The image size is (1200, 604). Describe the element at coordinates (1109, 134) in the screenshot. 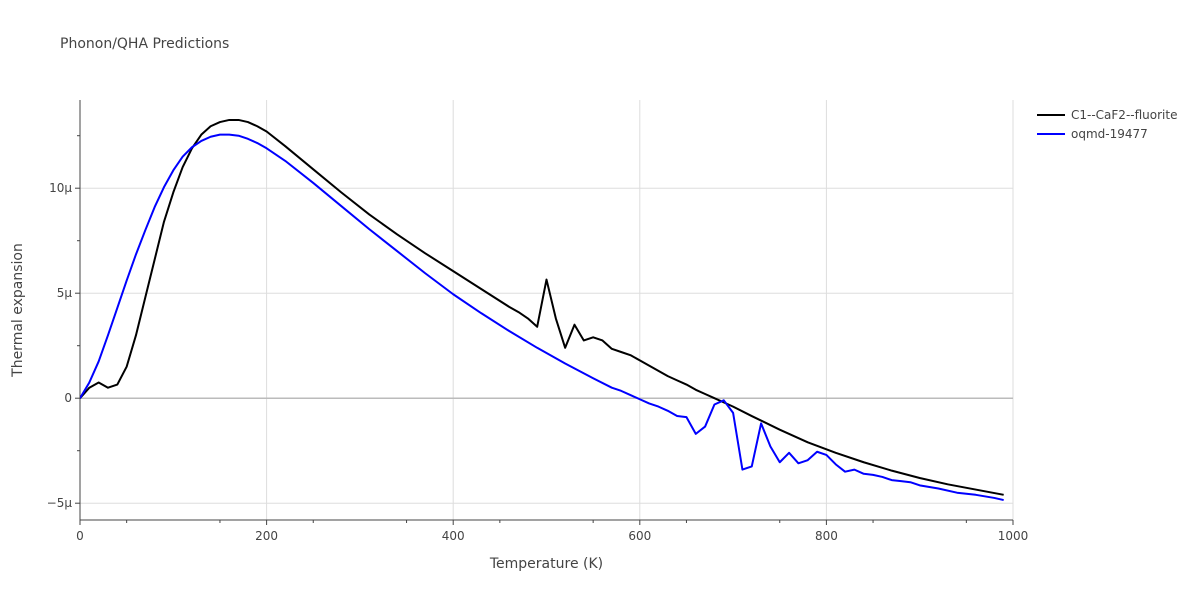

I see `legend-label: oqmd-19477` at that location.